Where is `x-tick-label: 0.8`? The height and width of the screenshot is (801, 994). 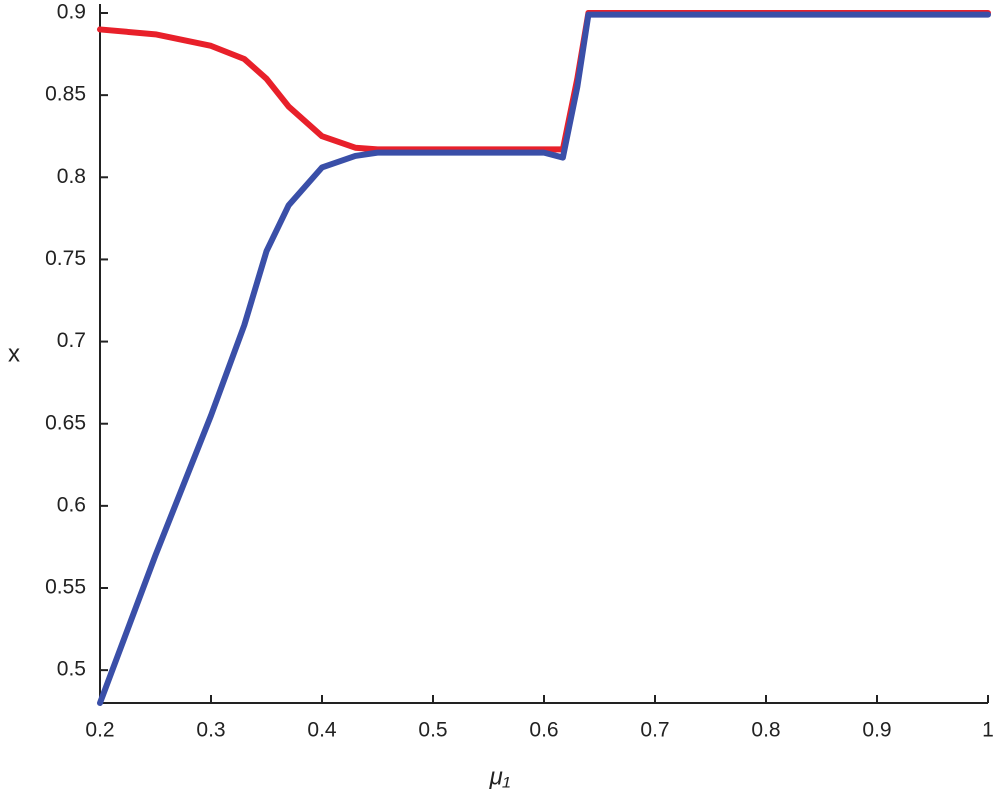
x-tick-label: 0.8 is located at coordinates (765, 730).